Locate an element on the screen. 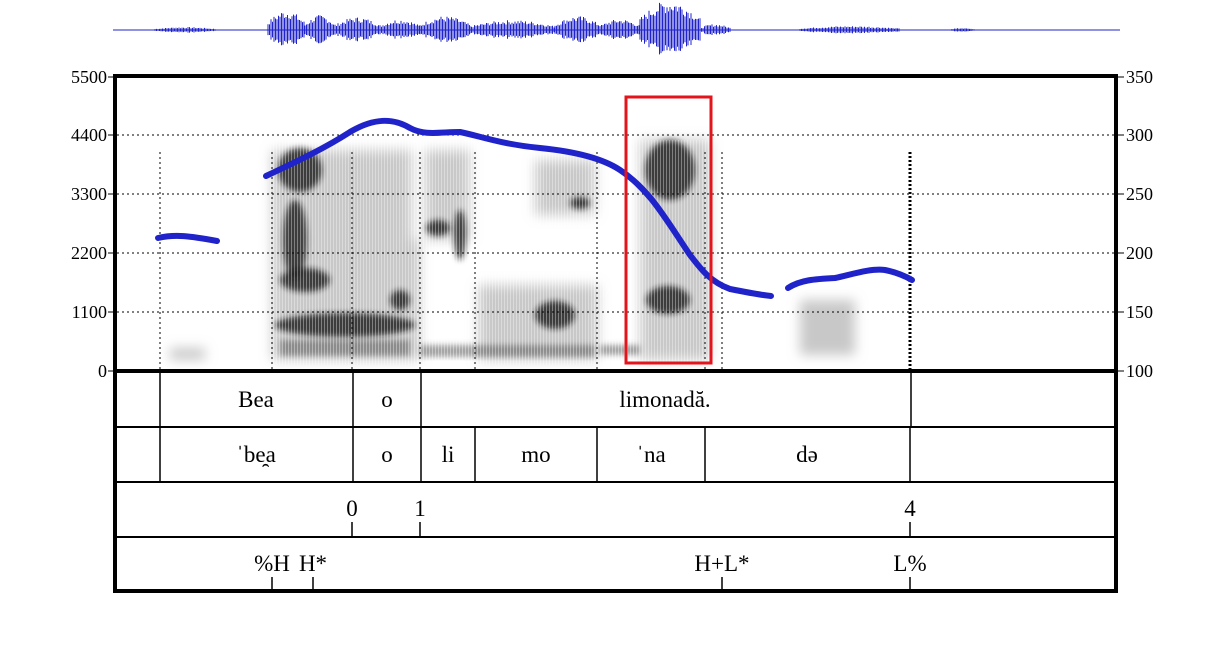 The width and height of the screenshot is (1231, 667). waveform is located at coordinates (616, 28).